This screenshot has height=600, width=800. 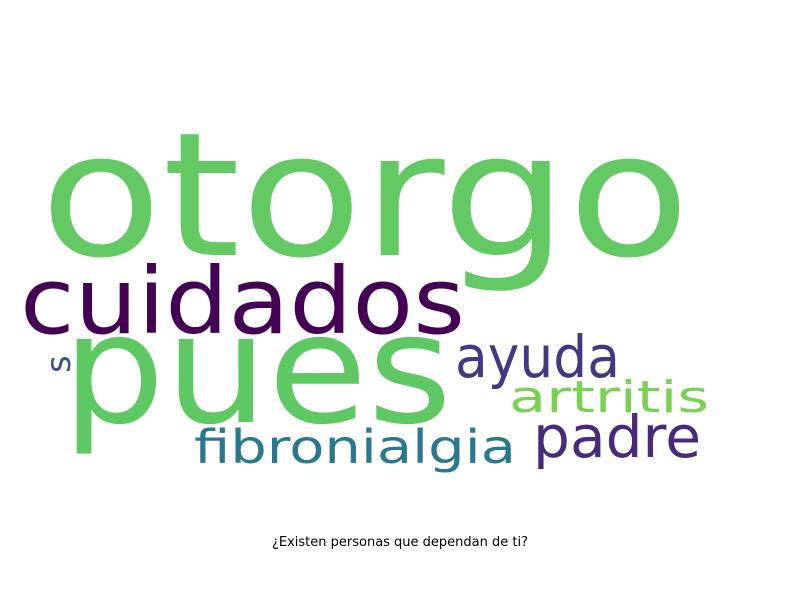 I want to click on caption: ¿Existen personas que dependan de ti?, so click(x=400, y=542).